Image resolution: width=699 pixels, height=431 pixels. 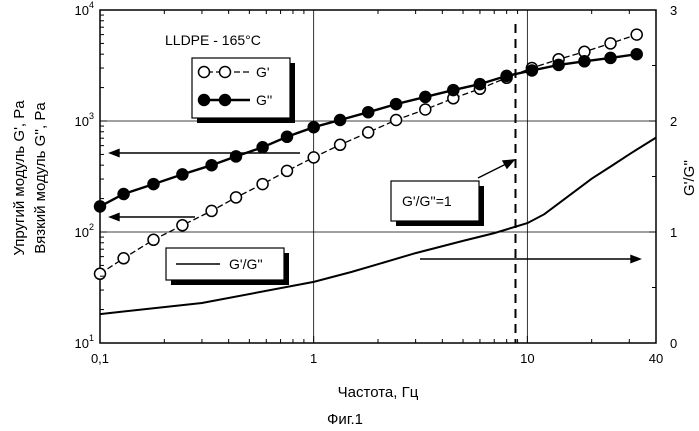 What do you see at coordinates (673, 343) in the screenshot?
I see `y-right-tick-label: 0` at bounding box center [673, 343].